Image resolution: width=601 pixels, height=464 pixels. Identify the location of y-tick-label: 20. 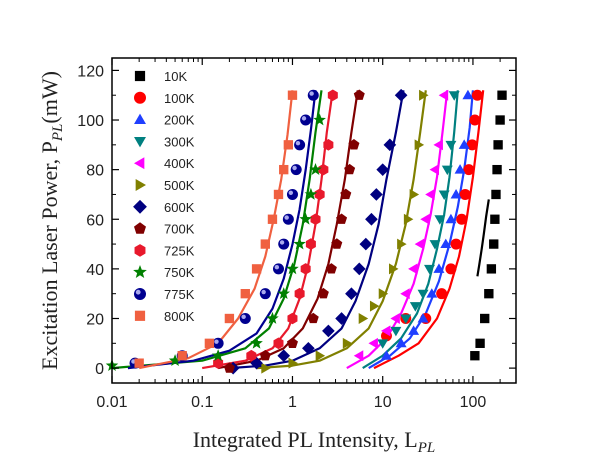
(95, 319).